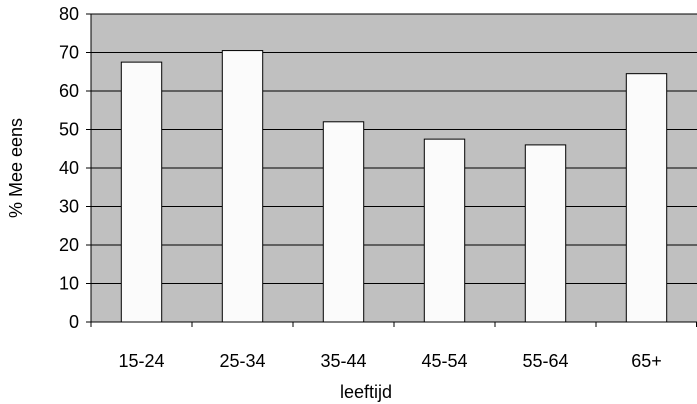 This screenshot has height=404, width=697. Describe the element at coordinates (16, 168) in the screenshot. I see `y-axis-label: % Mee eens` at that location.